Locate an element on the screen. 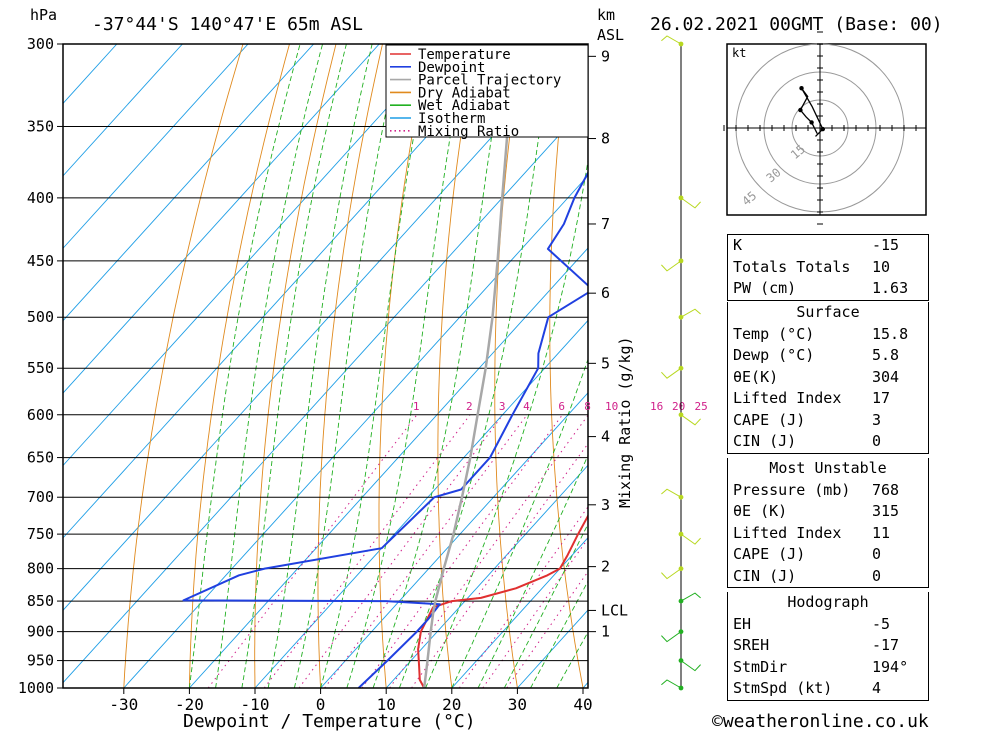  surface-label: Temp (°C) is located at coordinates (774, 333).